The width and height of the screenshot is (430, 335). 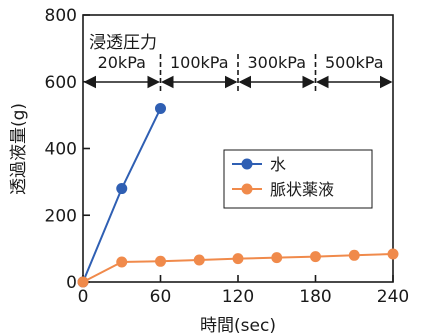 What do you see at coordinates (61, 16) in the screenshot?
I see `y-tick-label: 800` at bounding box center [61, 16].